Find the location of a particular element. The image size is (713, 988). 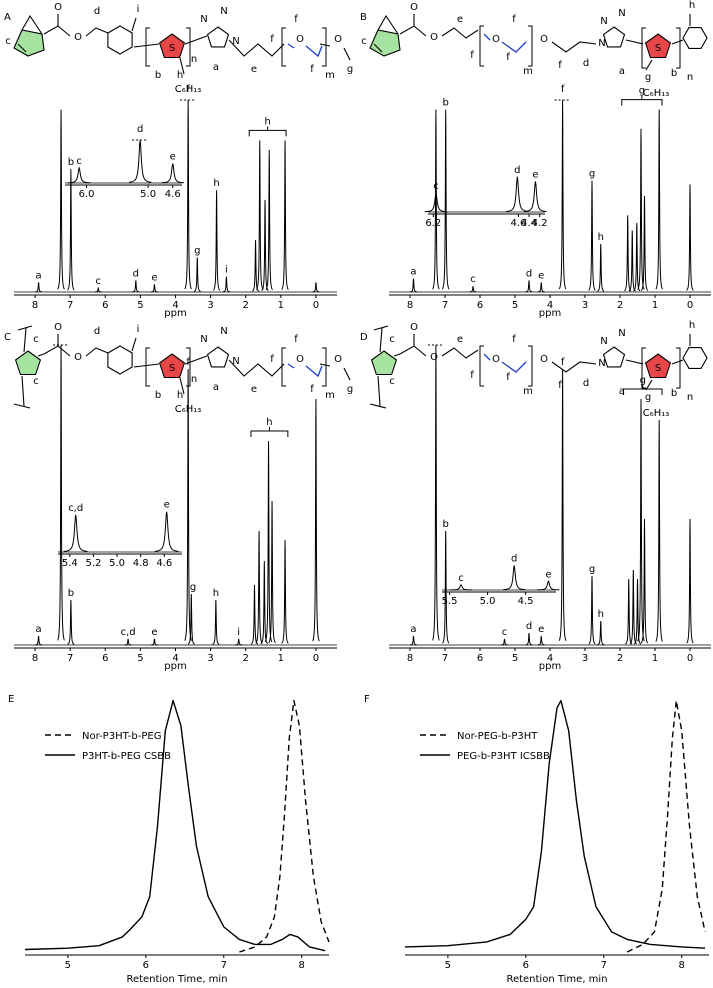

x-tick-label: 6 is located at coordinates (105, 305).